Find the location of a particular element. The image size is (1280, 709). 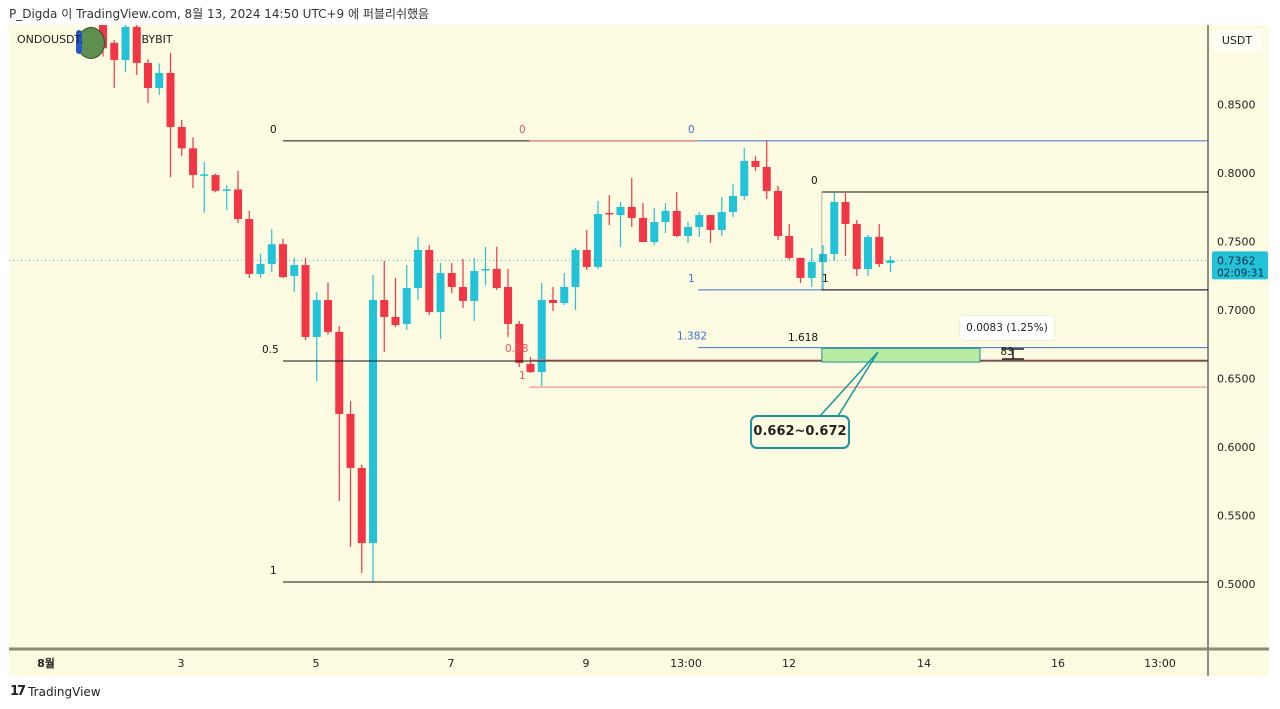

symbol-legend: ONDOUSDT. BYBIT is located at coordinates (95, 39).